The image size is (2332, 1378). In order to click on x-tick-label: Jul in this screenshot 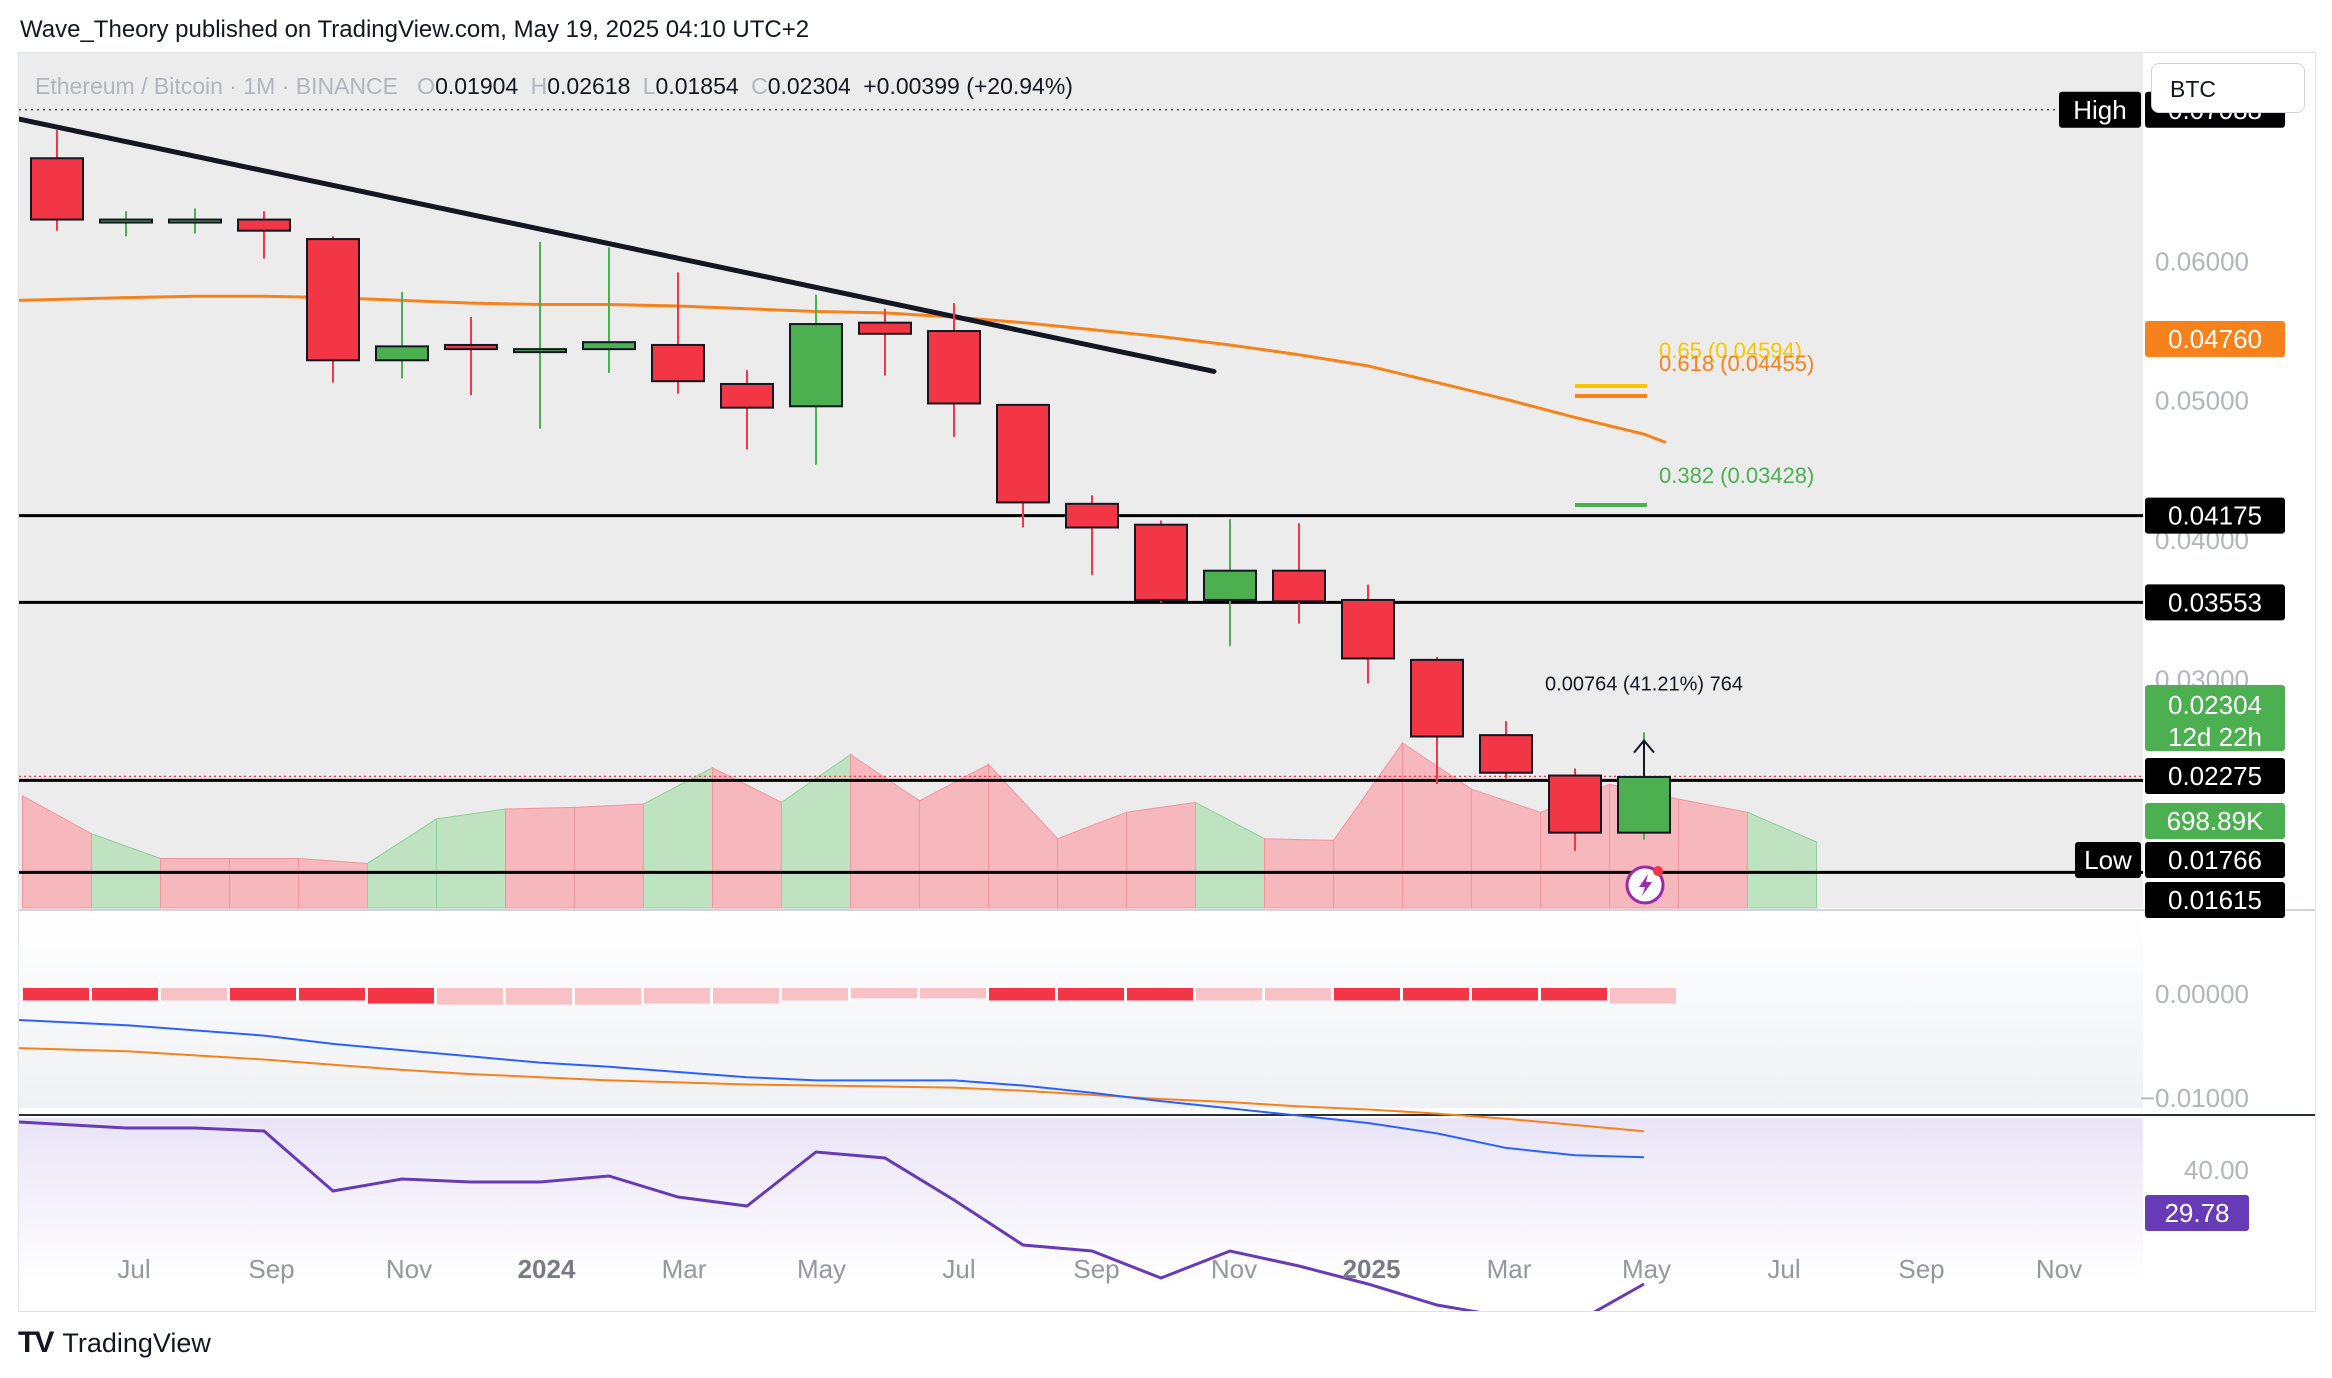, I will do `click(133, 1269)`.